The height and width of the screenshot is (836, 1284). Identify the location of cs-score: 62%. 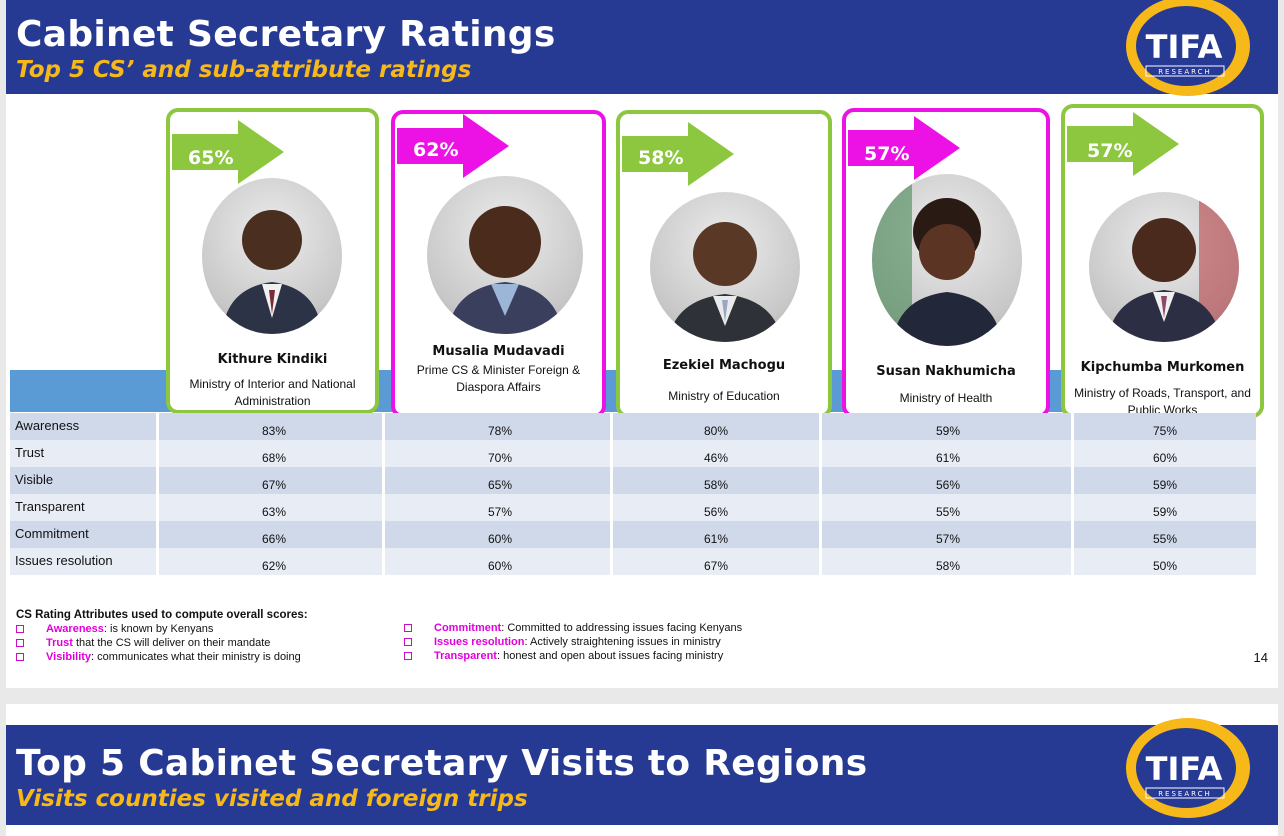
(436, 150).